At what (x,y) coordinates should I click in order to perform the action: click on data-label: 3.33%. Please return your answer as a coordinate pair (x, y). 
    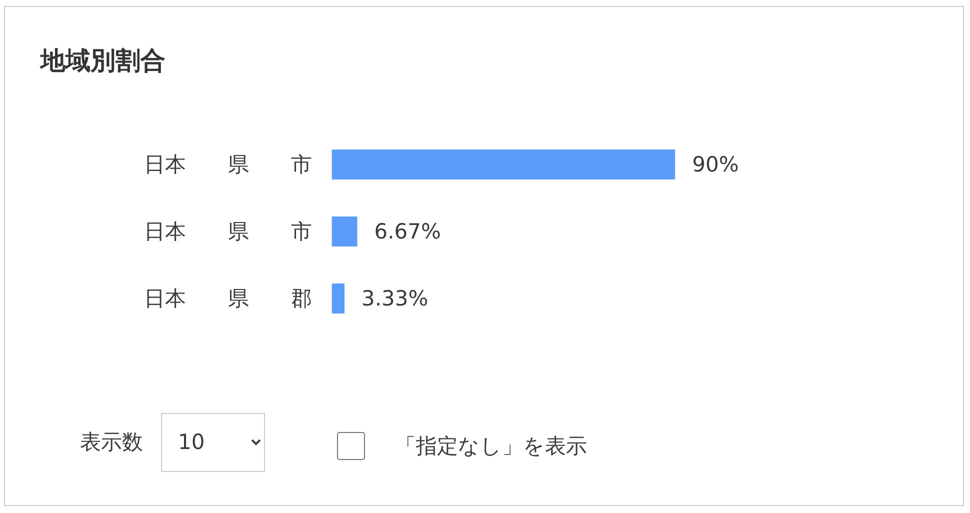
    Looking at the image, I should click on (395, 298).